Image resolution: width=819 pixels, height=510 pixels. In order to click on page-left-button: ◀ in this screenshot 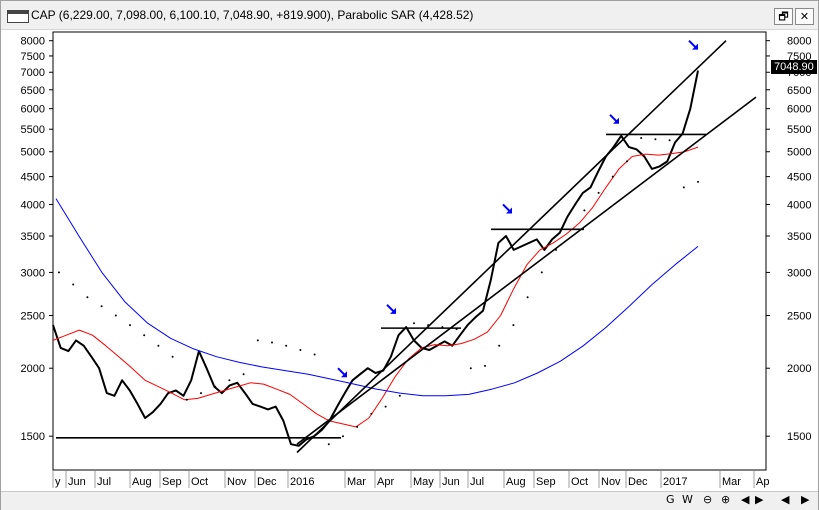, I will do `click(785, 499)`.